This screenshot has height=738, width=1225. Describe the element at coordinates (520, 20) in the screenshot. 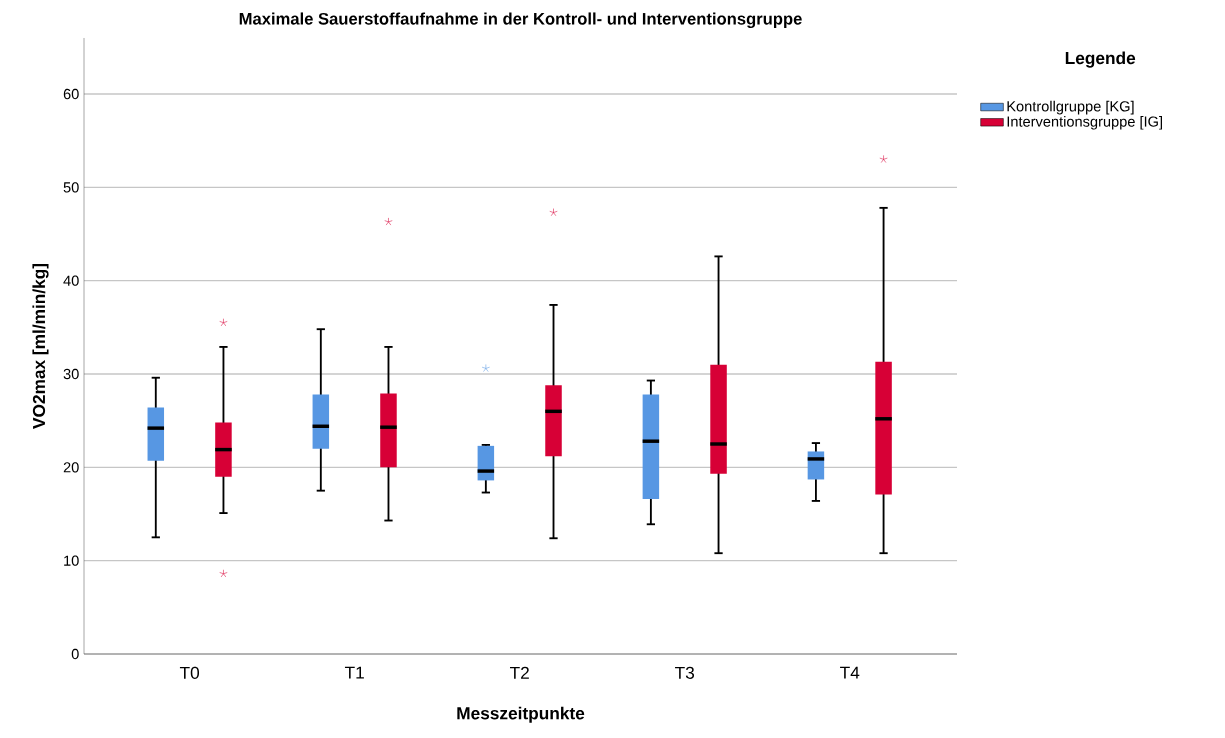

I see `chart-title: Maximale Sauerstoffaufnahme in der Kontroll- und Interventionsgruppe` at that location.